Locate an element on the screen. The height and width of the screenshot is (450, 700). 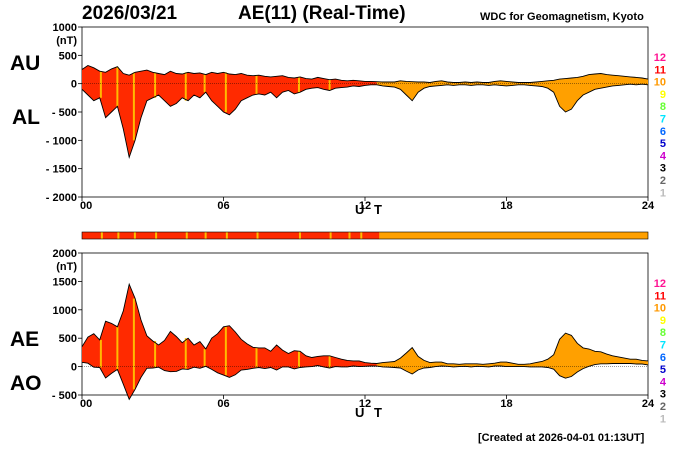
label-ae: AE is located at coordinates (25, 339).